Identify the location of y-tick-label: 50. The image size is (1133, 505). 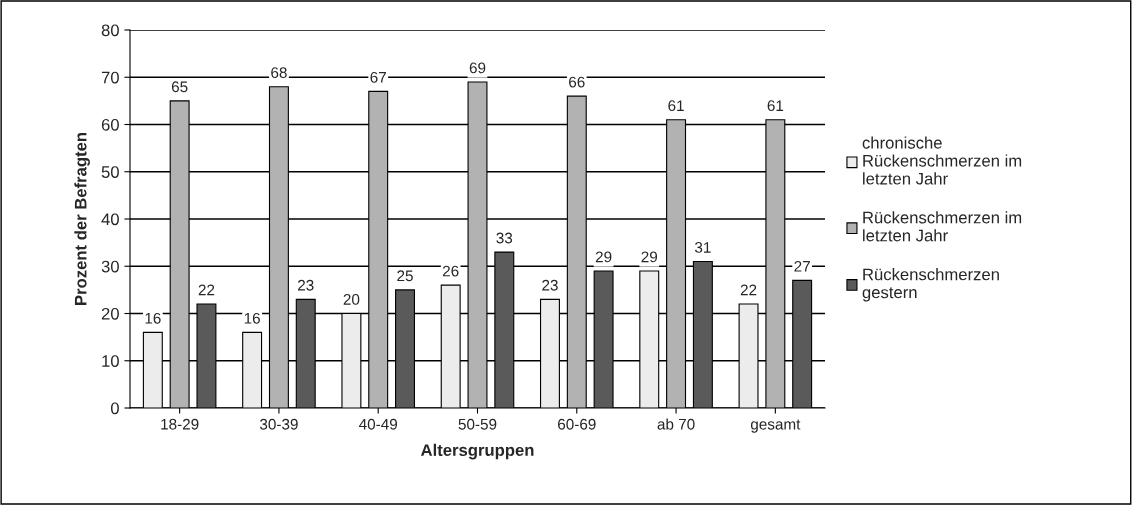
(110, 172).